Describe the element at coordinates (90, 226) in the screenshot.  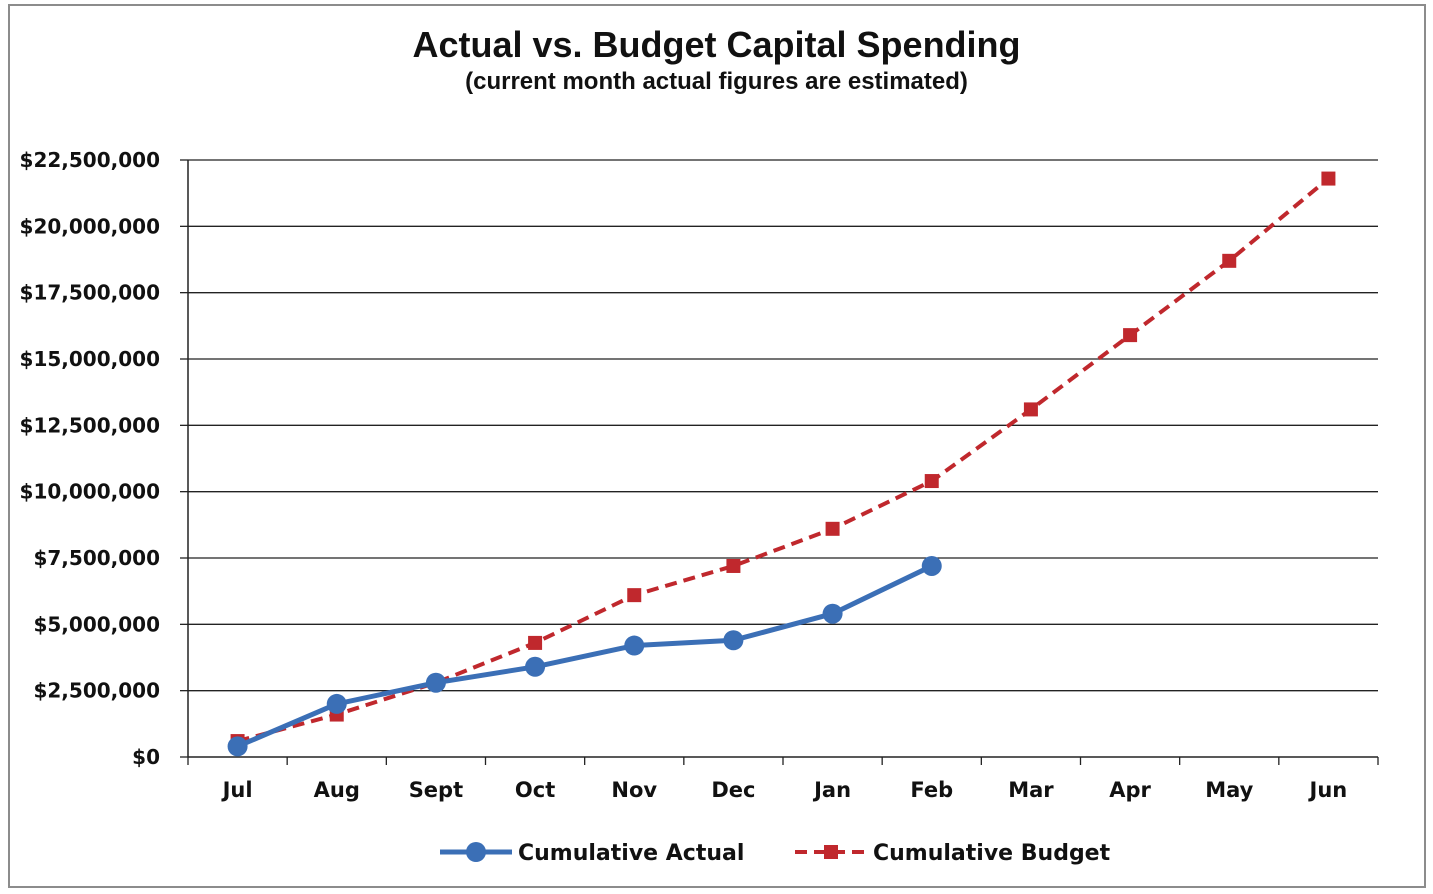
I see `y-tick-label: $20,000,000` at that location.